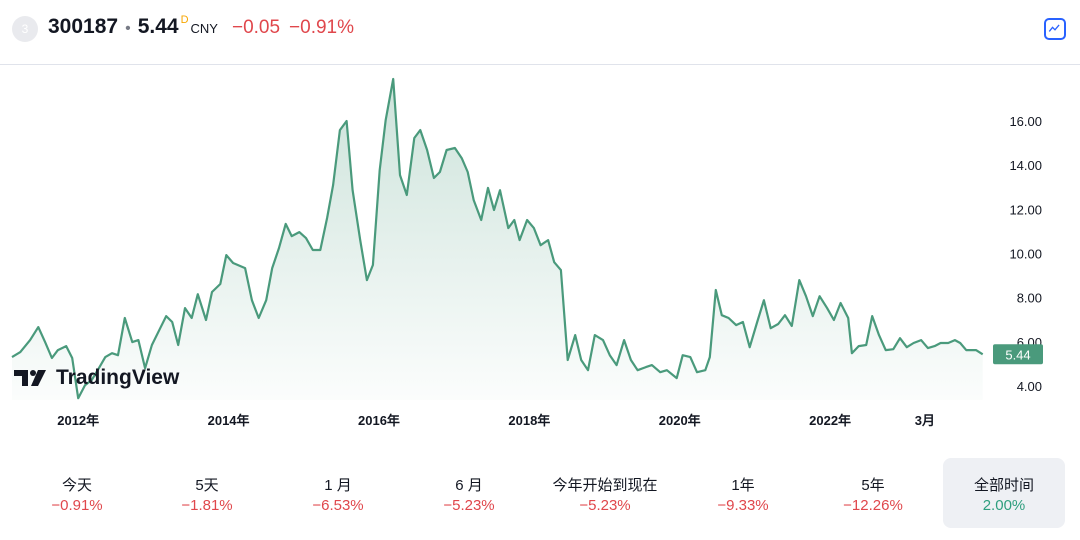  What do you see at coordinates (925, 420) in the screenshot?
I see `x-tick-label: 3月` at bounding box center [925, 420].